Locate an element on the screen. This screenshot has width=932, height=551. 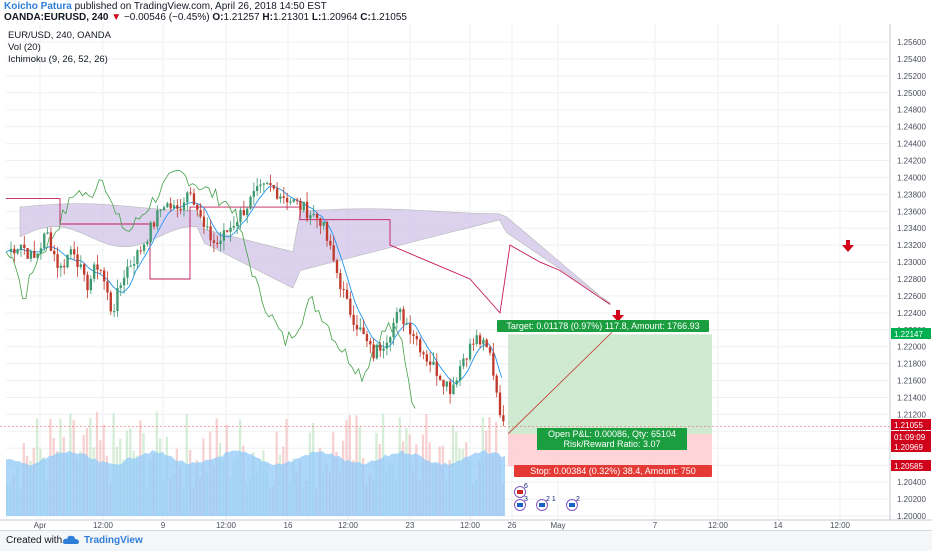
price-axis-label-text: 01:09:09 is located at coordinates (910, 437).